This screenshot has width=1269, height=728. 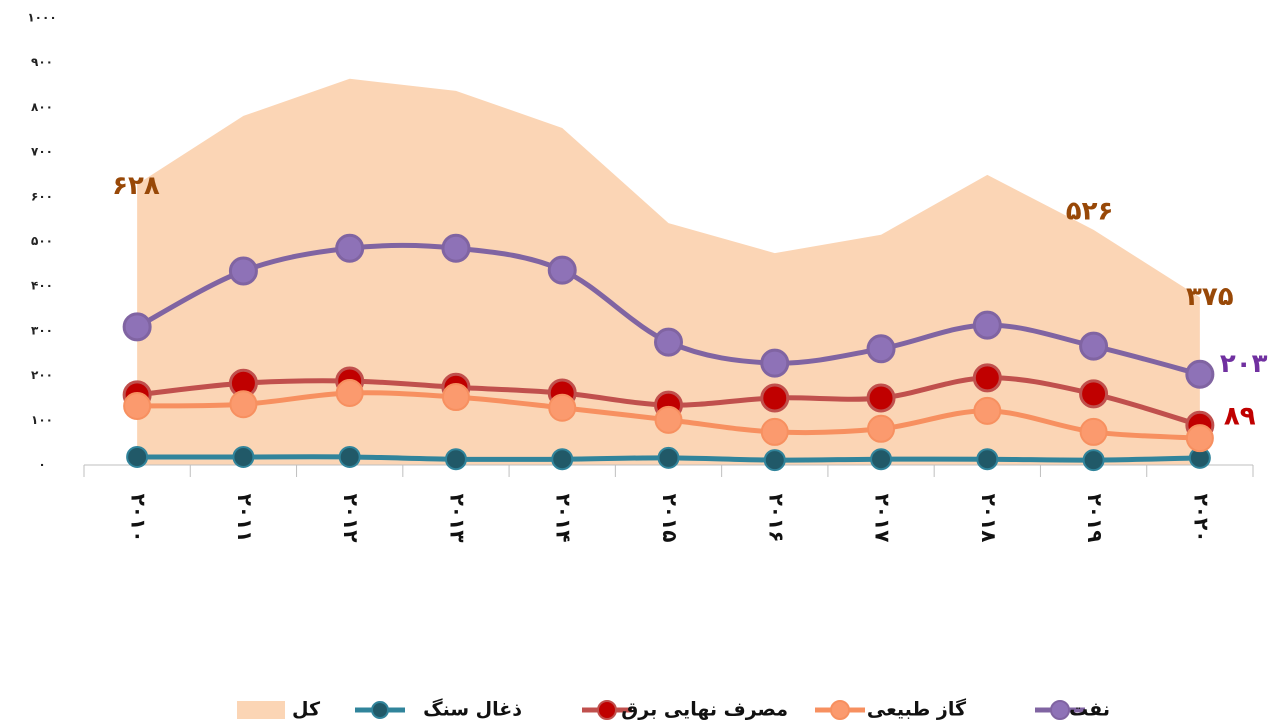 I want to click on x-tick-label: ۲۰۱۳, so click(x=457, y=518).